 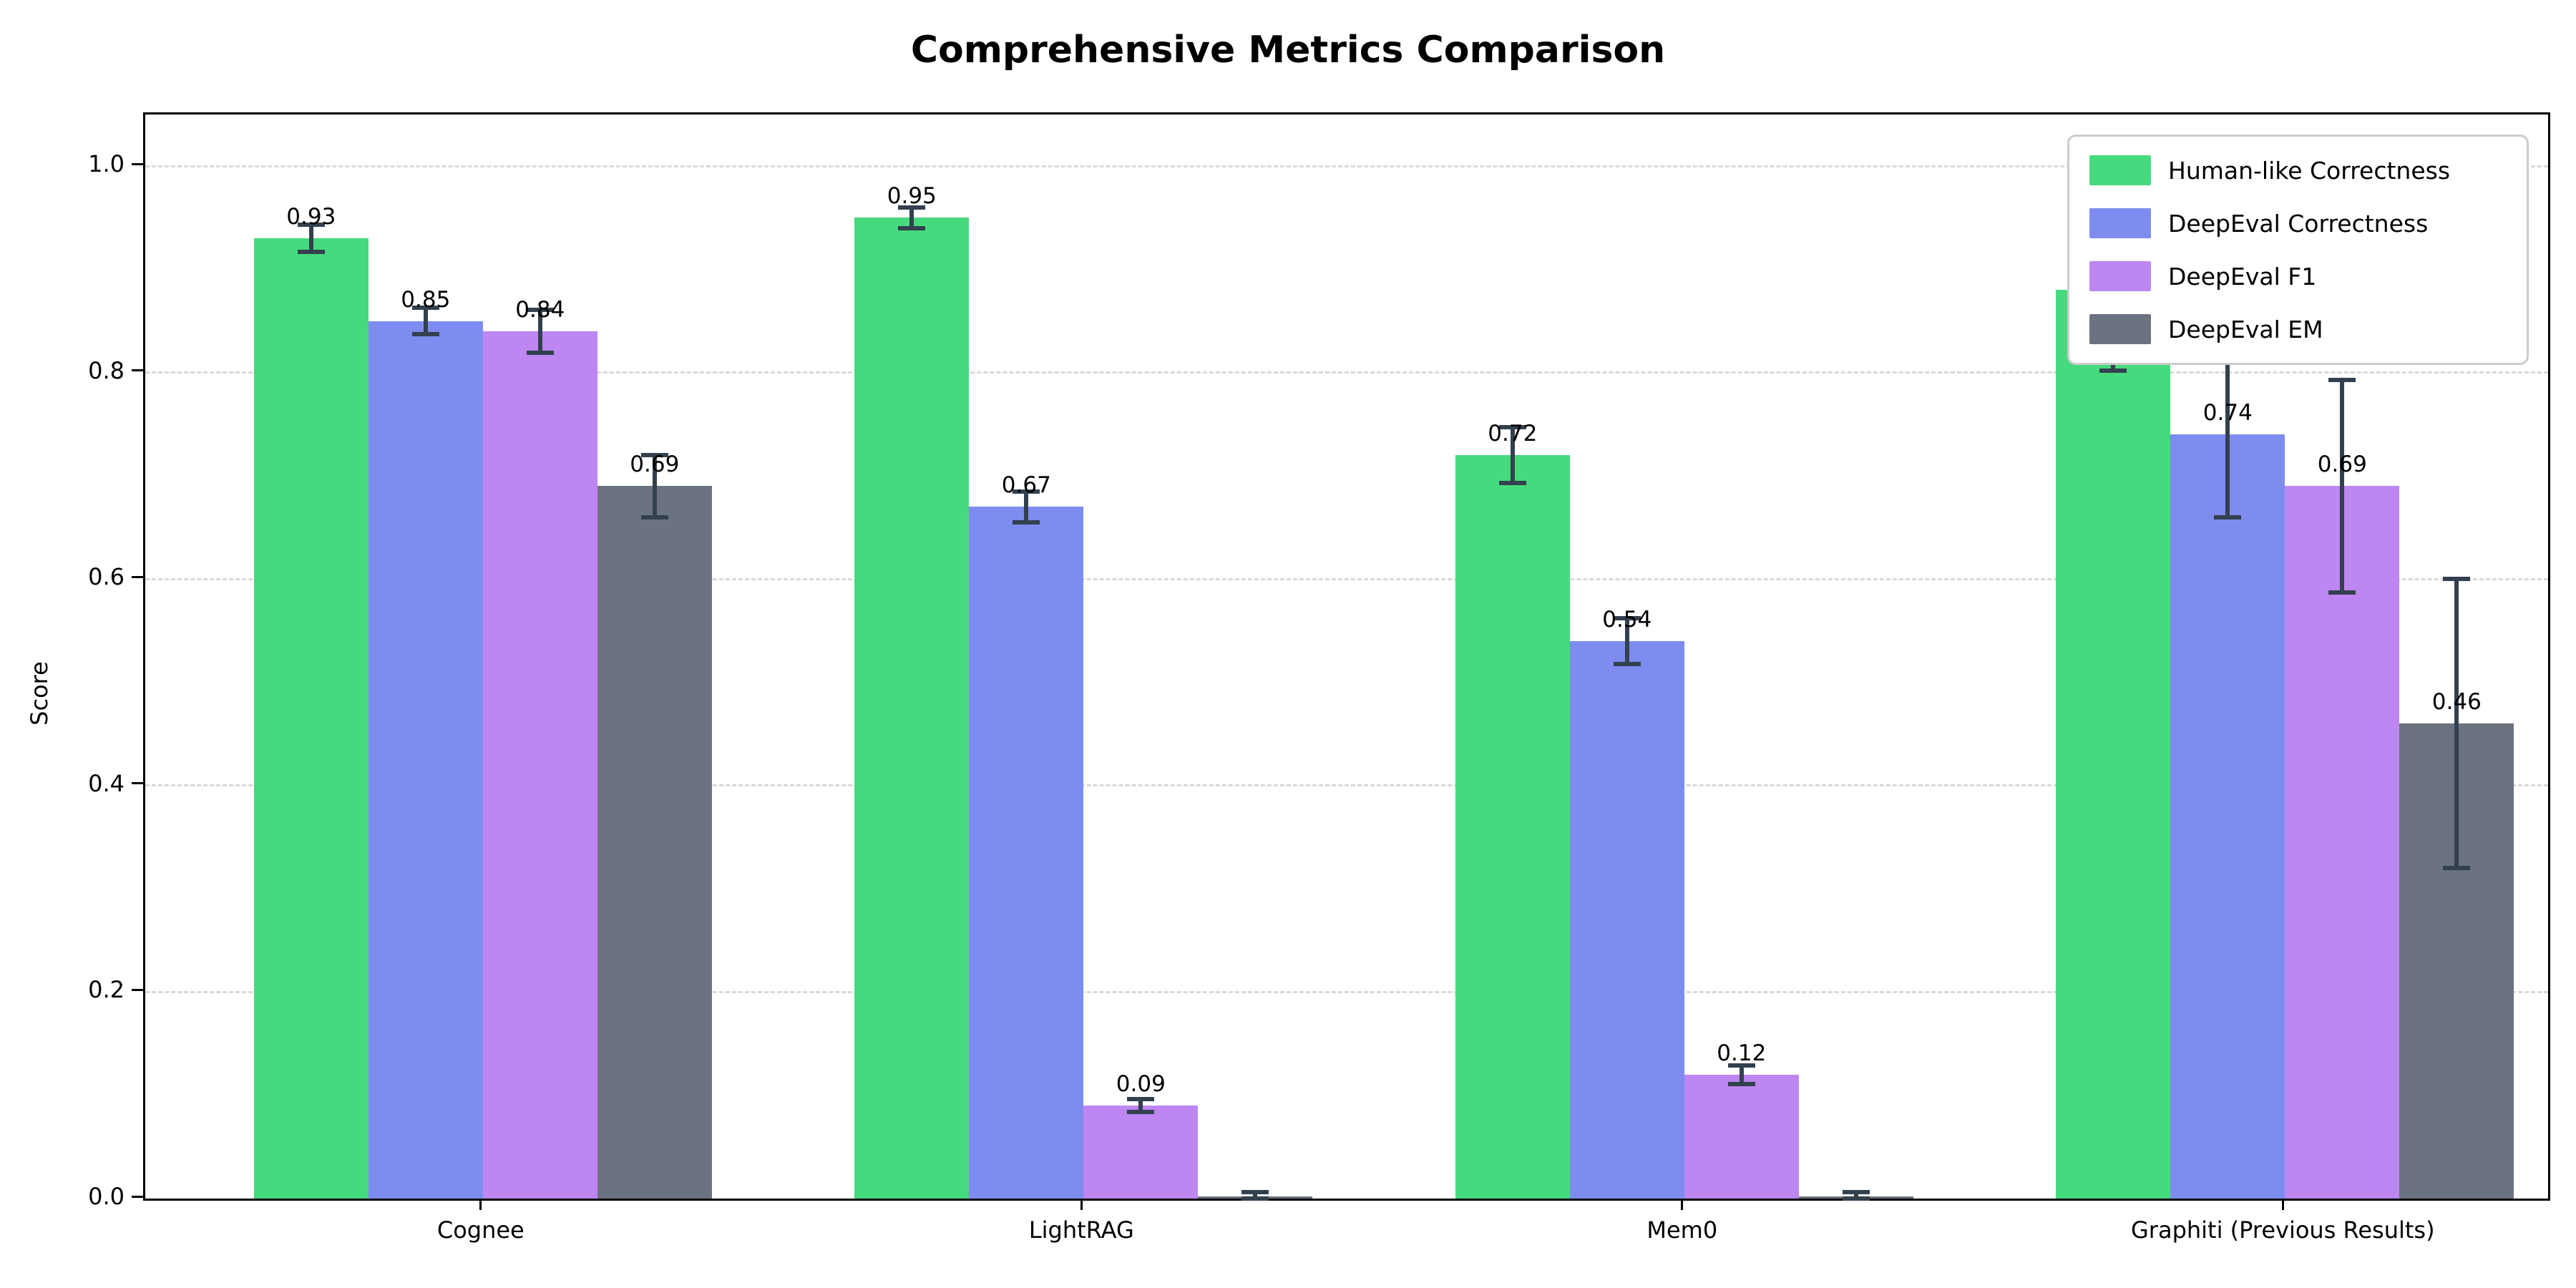 I want to click on bar-value-label: 0.46, so click(x=2456, y=702).